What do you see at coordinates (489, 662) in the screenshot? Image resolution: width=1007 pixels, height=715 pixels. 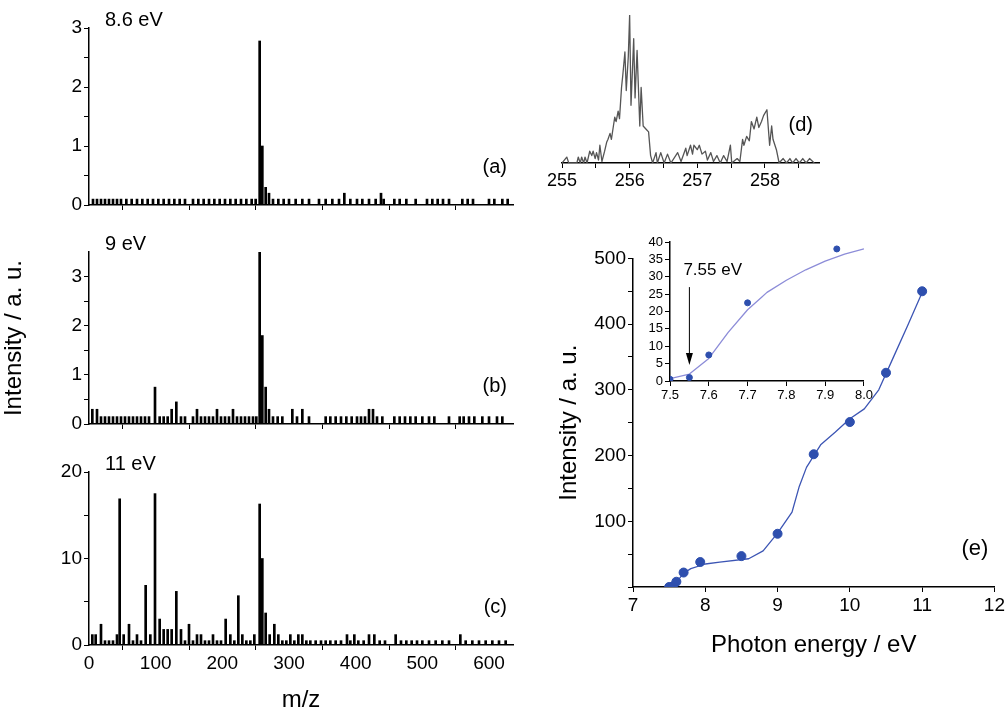 I see `x-tick-label: 600` at bounding box center [489, 662].